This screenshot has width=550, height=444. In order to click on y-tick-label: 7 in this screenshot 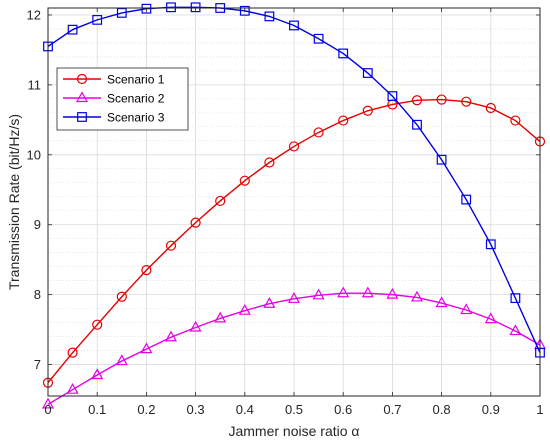, I will do `click(37, 364)`.